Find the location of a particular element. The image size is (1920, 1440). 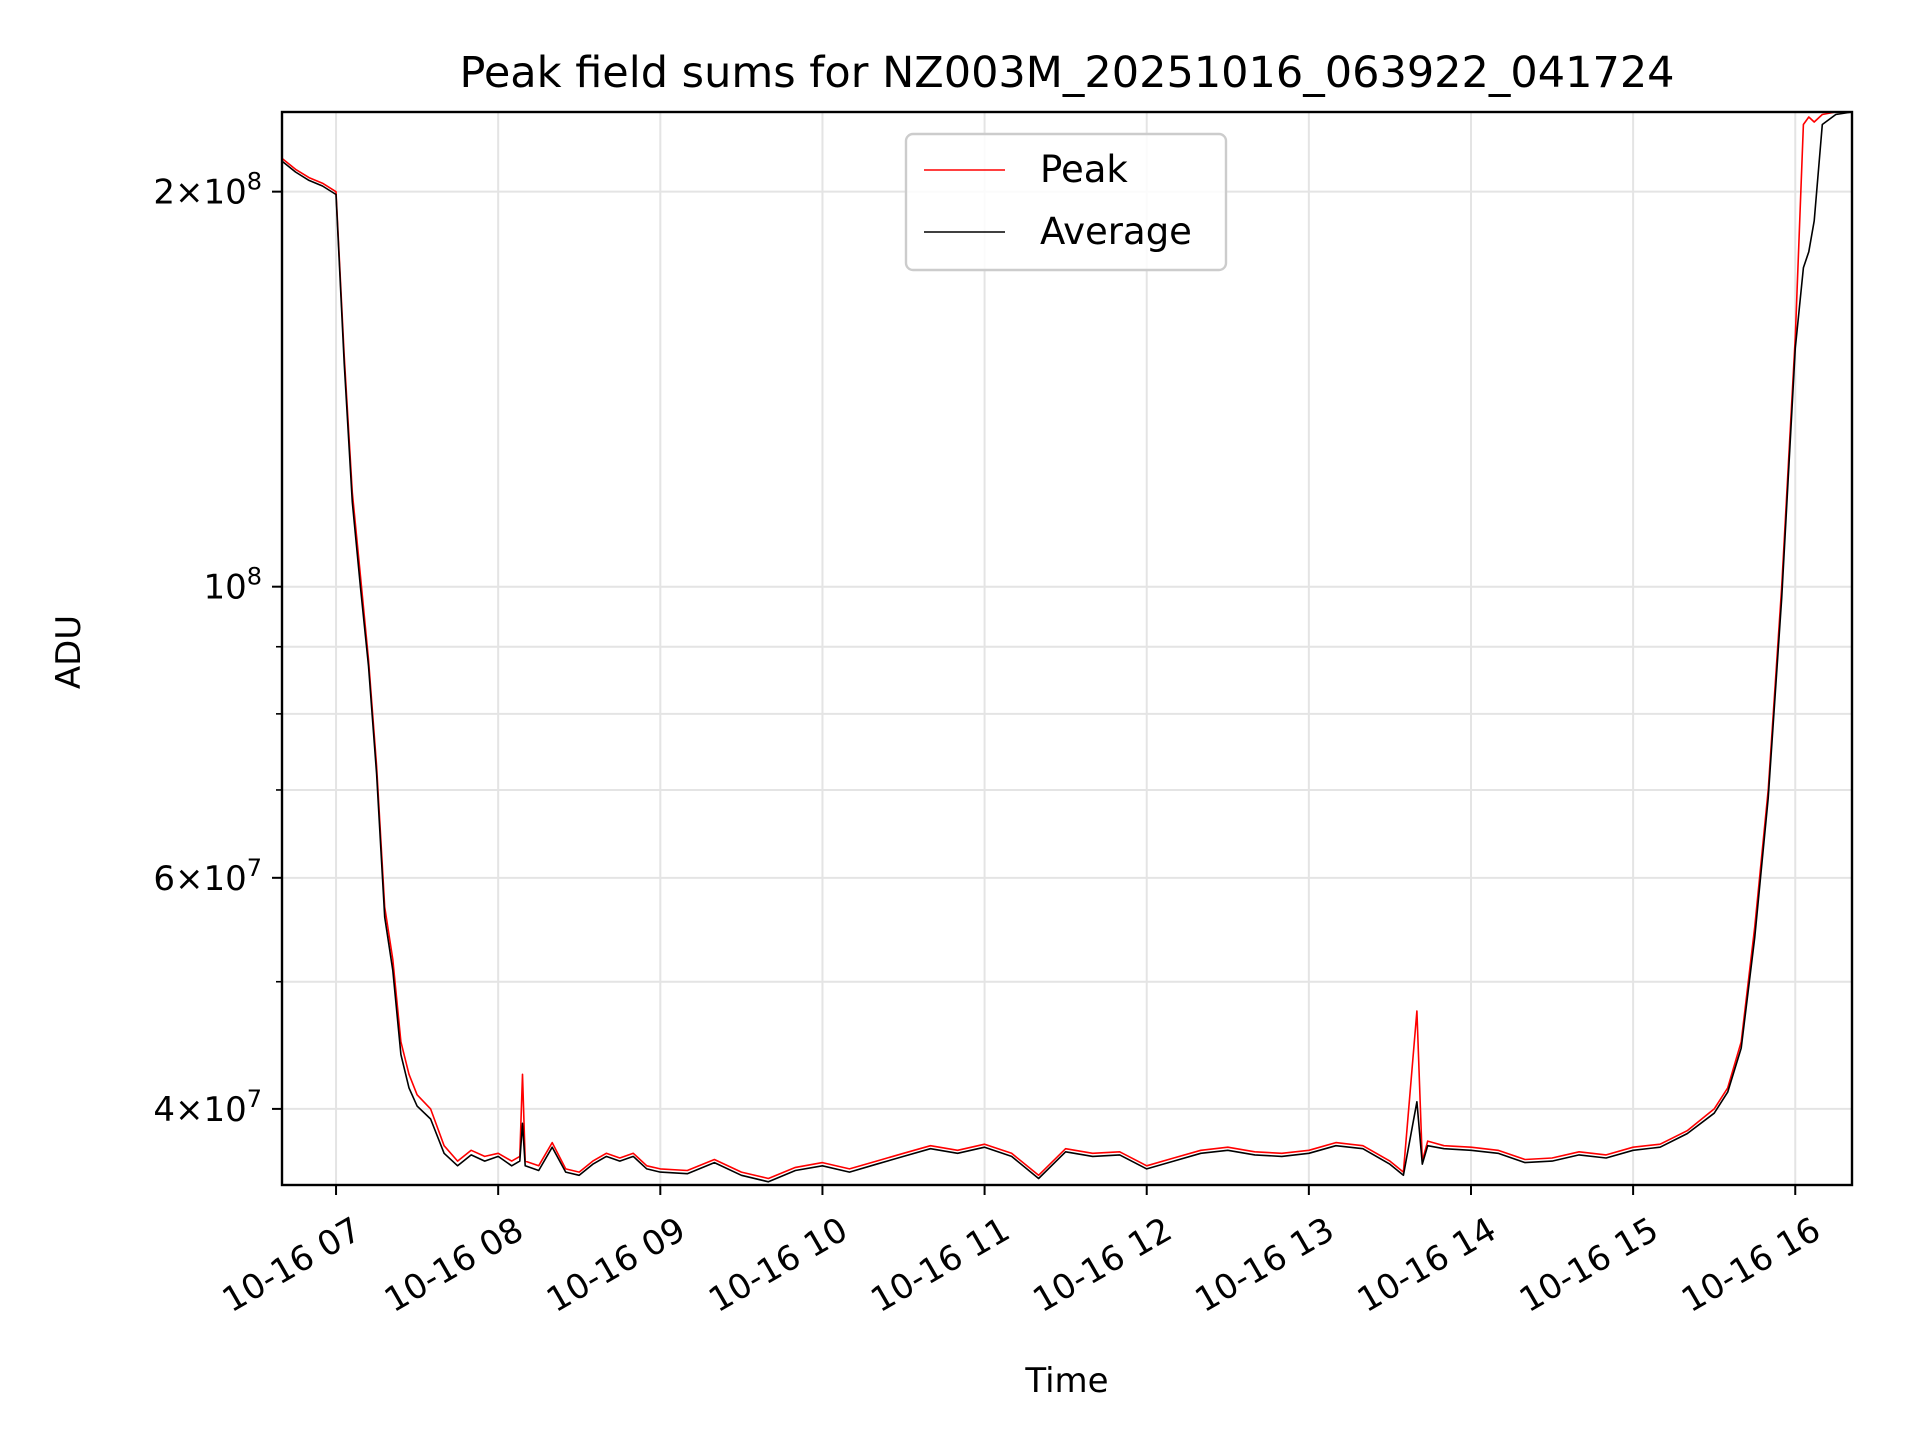

legend-label-peak: Peak is located at coordinates (1084, 169).